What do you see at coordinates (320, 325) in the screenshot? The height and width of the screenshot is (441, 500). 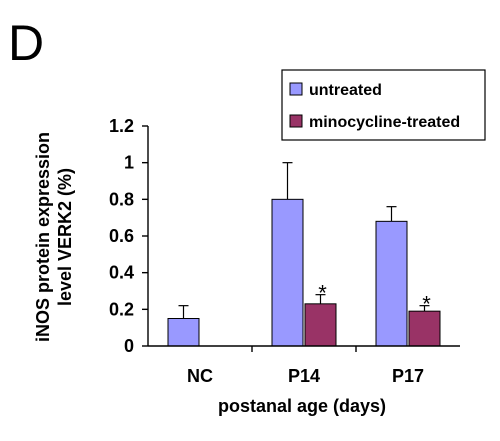 I see `bar-minocycline-treated-P14` at bounding box center [320, 325].